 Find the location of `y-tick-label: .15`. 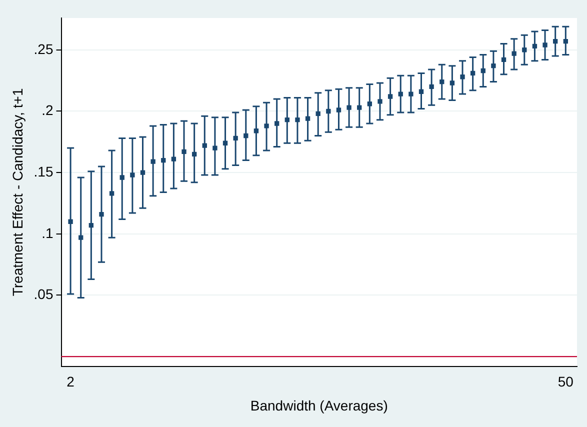

y-tick-label: .15 is located at coordinates (44, 171).